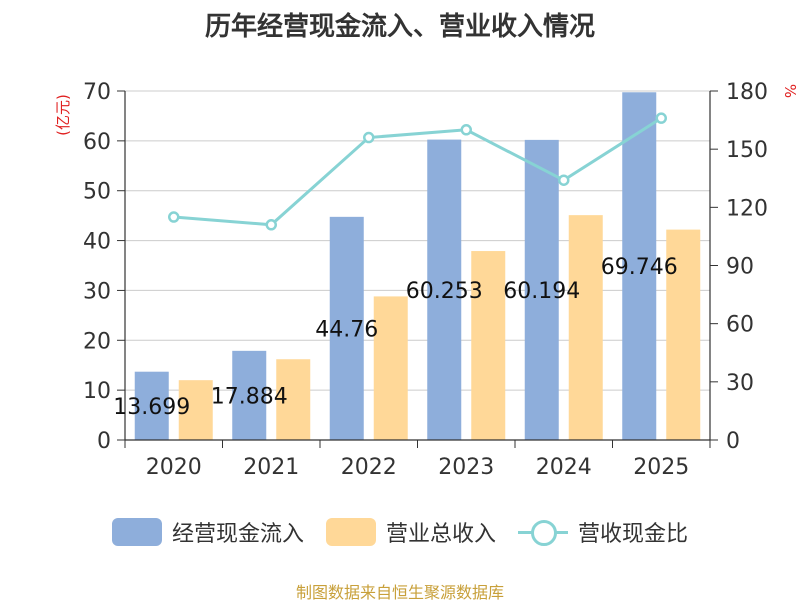 The image size is (800, 603). What do you see at coordinates (97, 142) in the screenshot?
I see `y-left-tick-label: 60` at bounding box center [97, 142].